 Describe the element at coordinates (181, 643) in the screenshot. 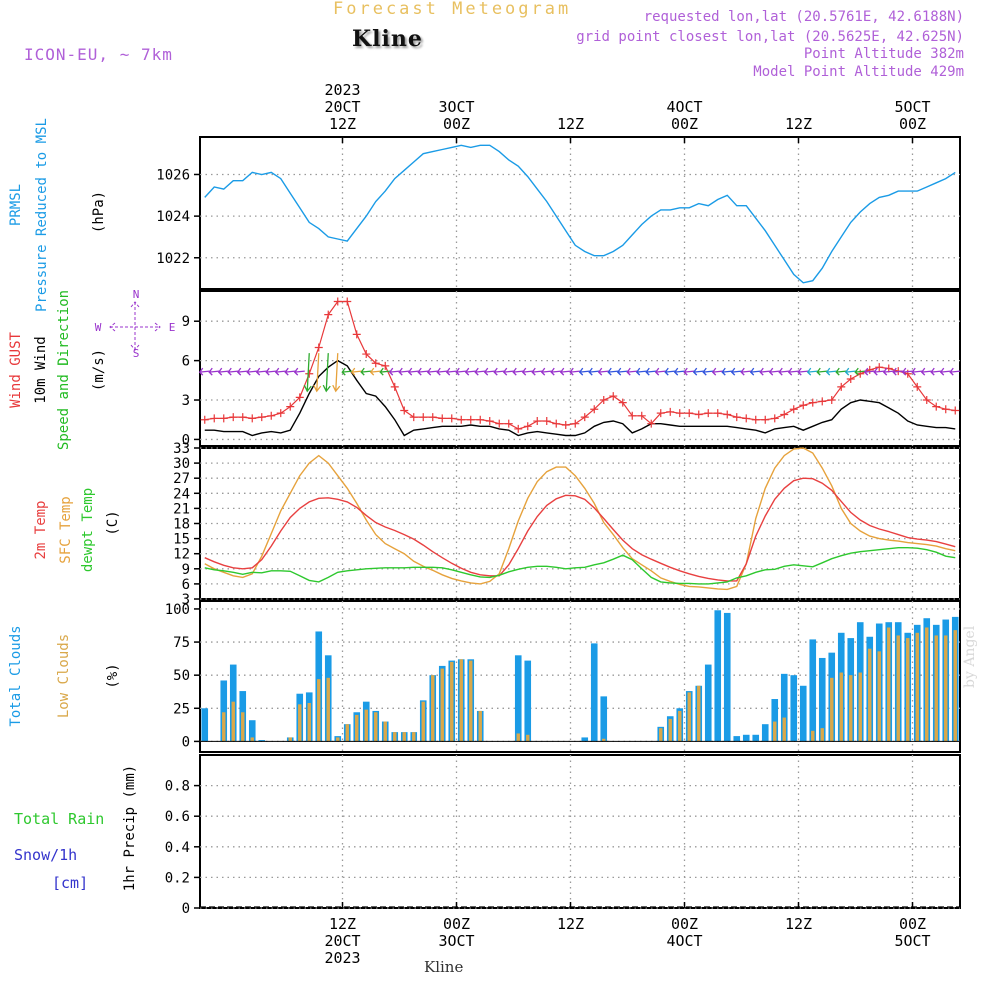

I see `ytick-label-clouds: 75` at that location.